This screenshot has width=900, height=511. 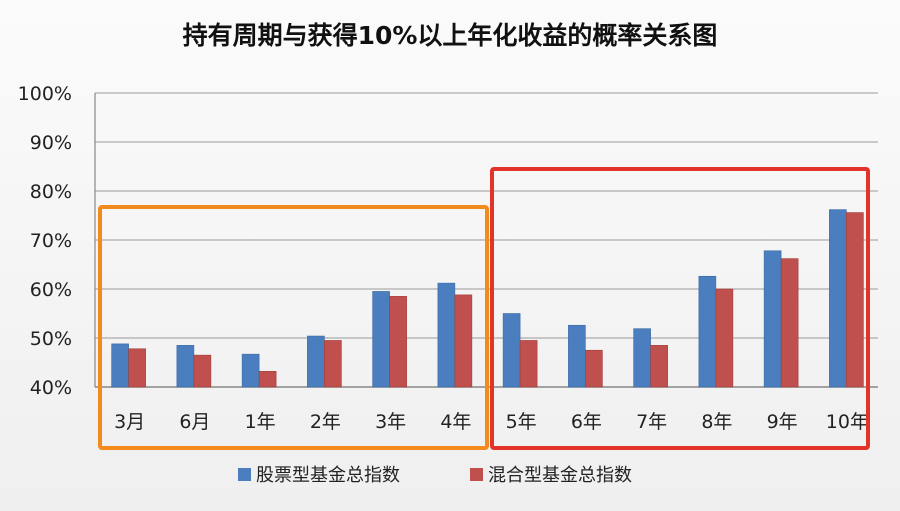 I want to click on x-tick-label: 5年, so click(x=521, y=422).